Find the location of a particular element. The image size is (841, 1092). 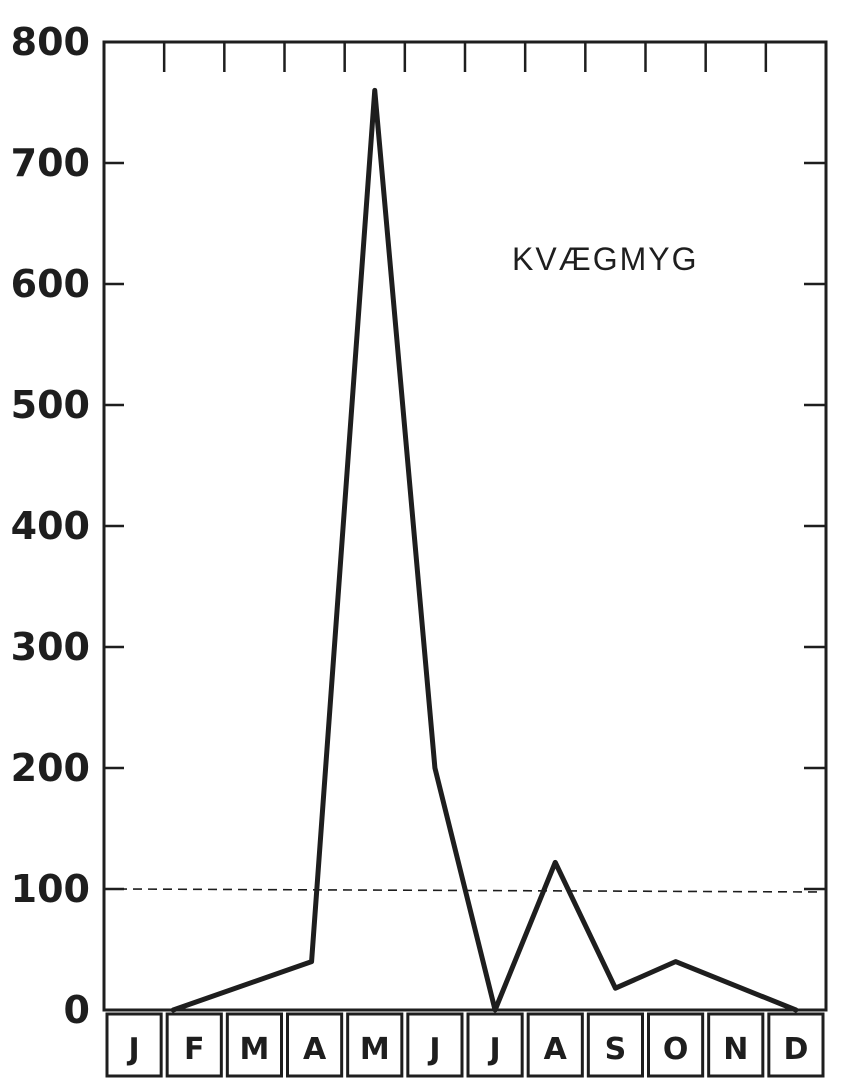

ytick-label: 0 is located at coordinates (77, 1010).